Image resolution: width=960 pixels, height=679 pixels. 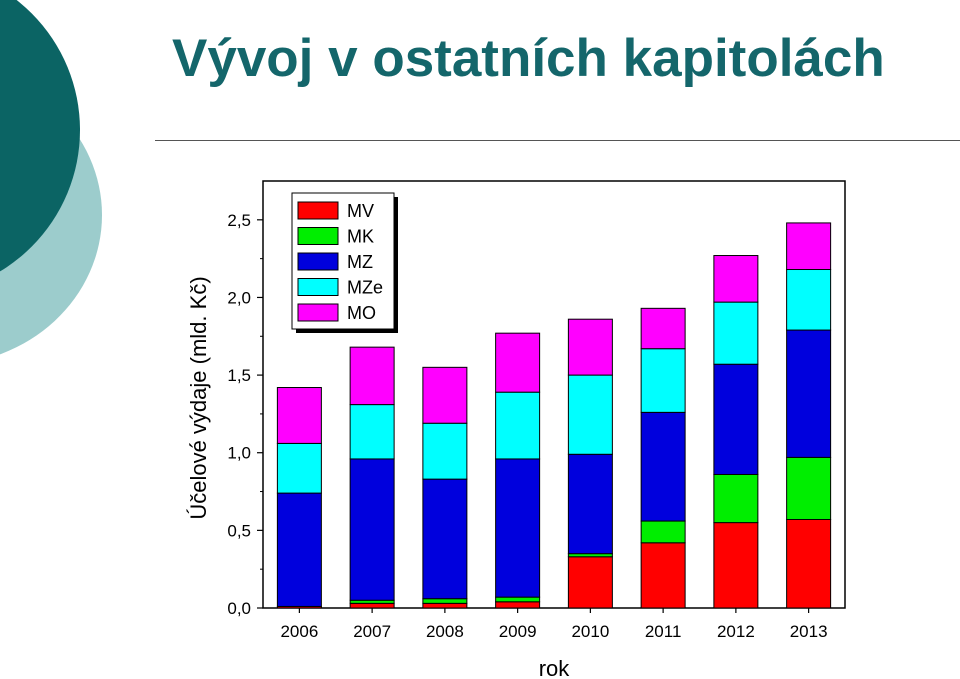 What do you see at coordinates (372, 631) in the screenshot?
I see `x-tick-label: 2007` at bounding box center [372, 631].